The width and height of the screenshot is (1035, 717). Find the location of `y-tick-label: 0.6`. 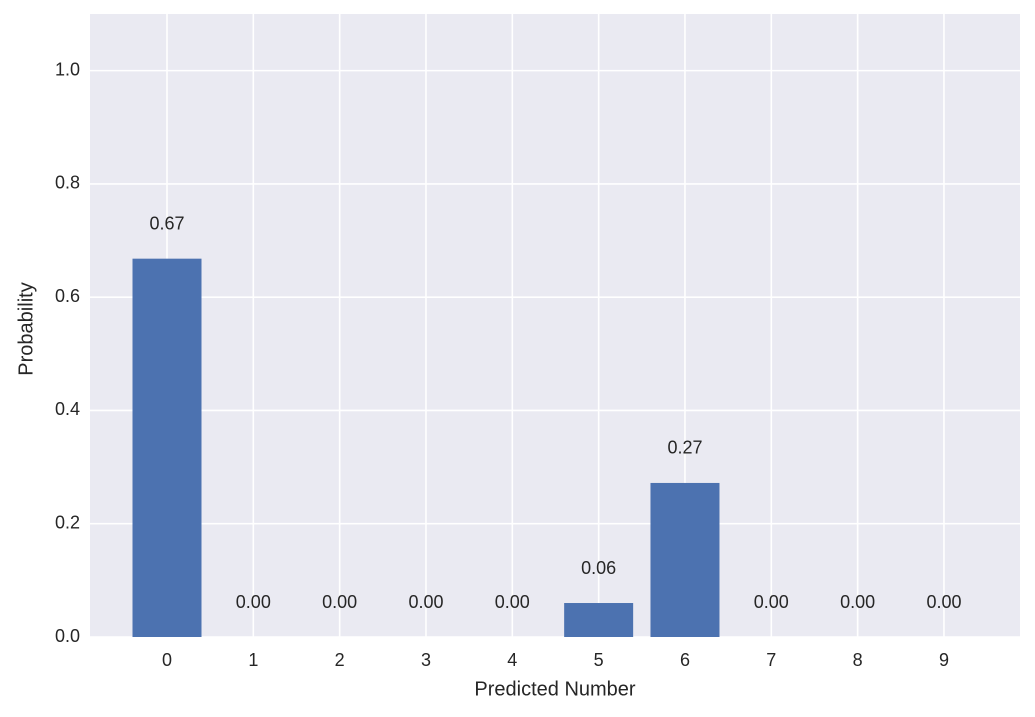

y-tick-label: 0.6 is located at coordinates (67, 296).